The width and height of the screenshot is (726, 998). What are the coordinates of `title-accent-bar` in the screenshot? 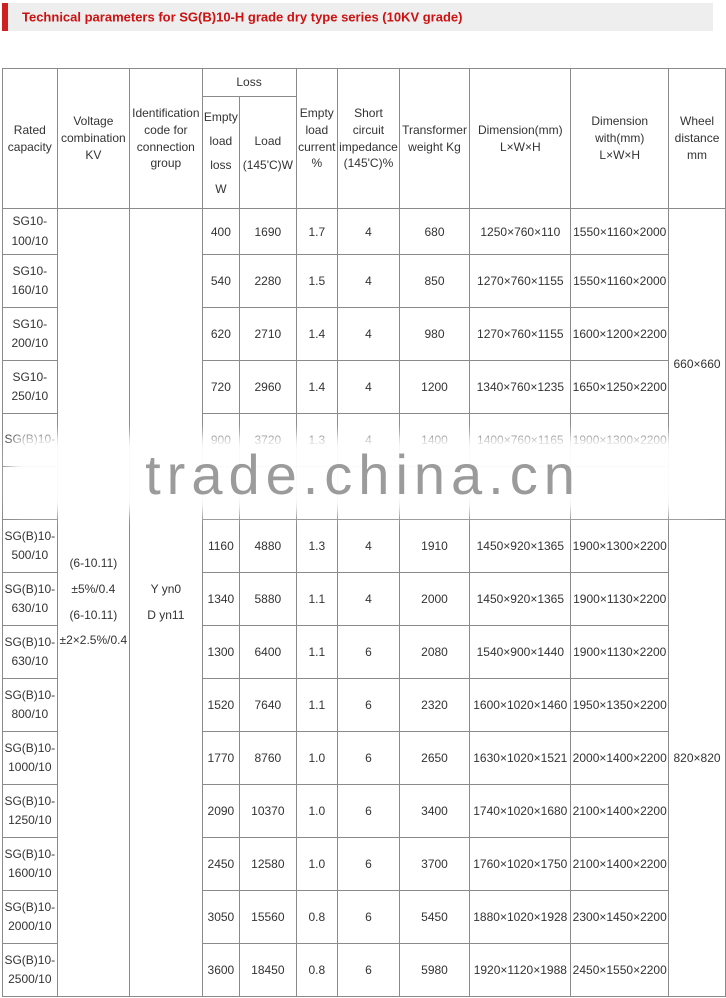 It's located at (5, 17).